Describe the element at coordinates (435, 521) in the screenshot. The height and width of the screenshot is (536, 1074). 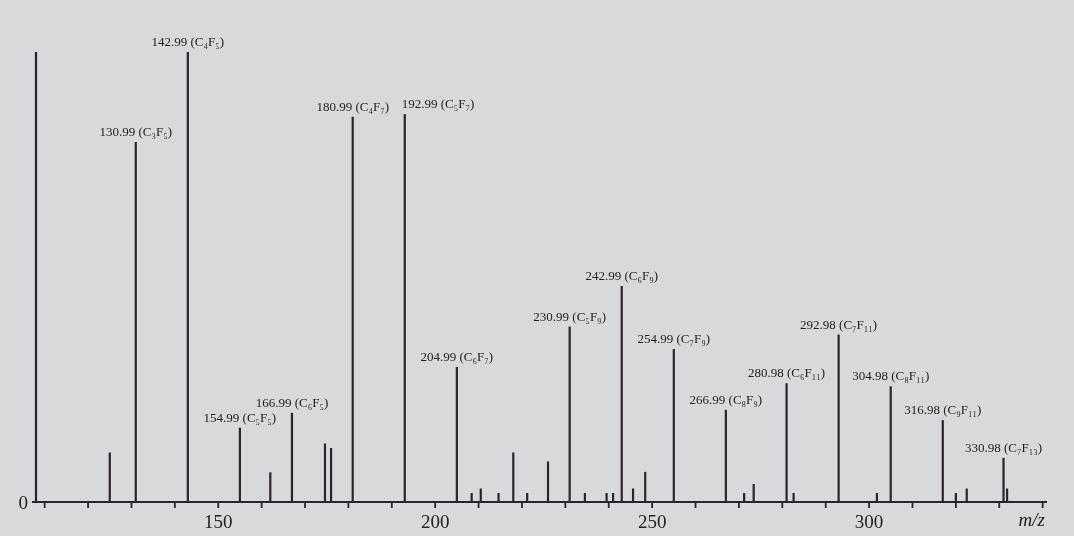
I see `x-tick-label: 200` at that location.